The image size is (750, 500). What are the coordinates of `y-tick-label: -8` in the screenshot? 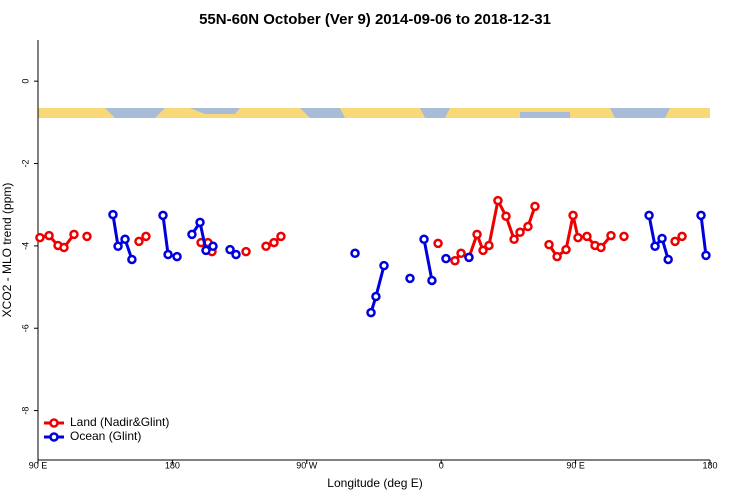 It's located at (25, 411).